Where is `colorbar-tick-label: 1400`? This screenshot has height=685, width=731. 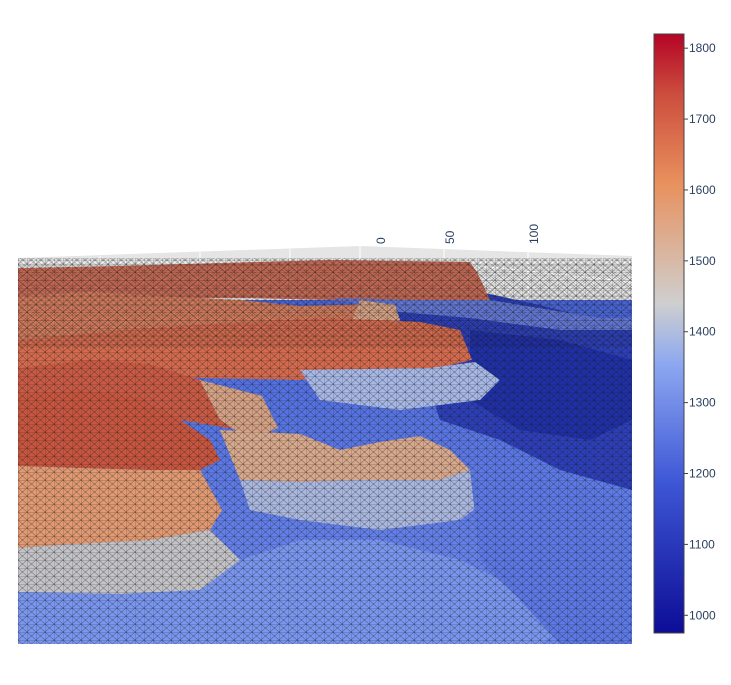 colorbar-tick-label: 1400 is located at coordinates (702, 332).